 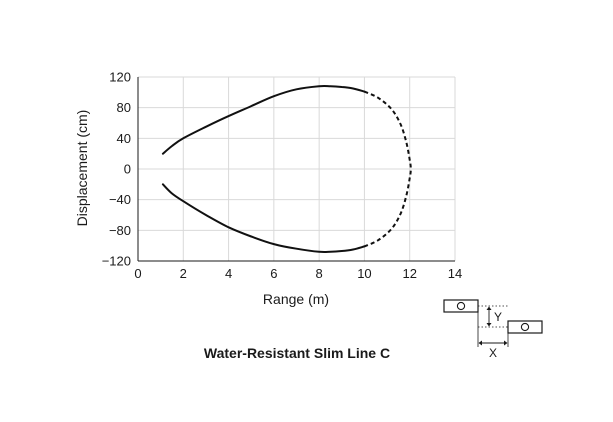 I want to click on x-tick-label: 10, so click(x=364, y=273).